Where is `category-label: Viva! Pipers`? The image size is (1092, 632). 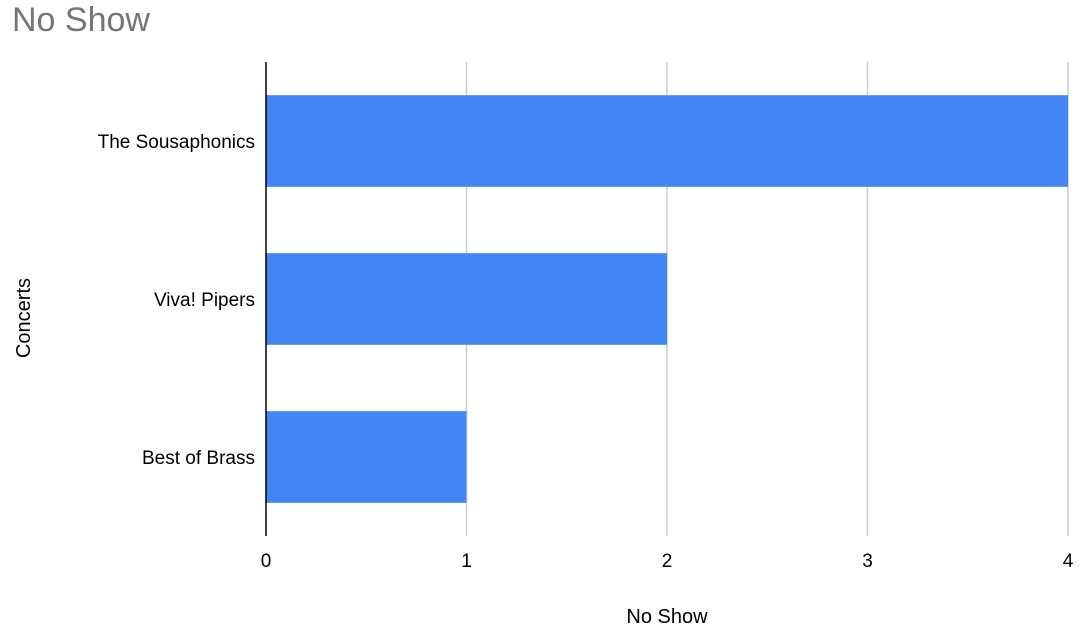 category-label: Viva! Pipers is located at coordinates (204, 300).